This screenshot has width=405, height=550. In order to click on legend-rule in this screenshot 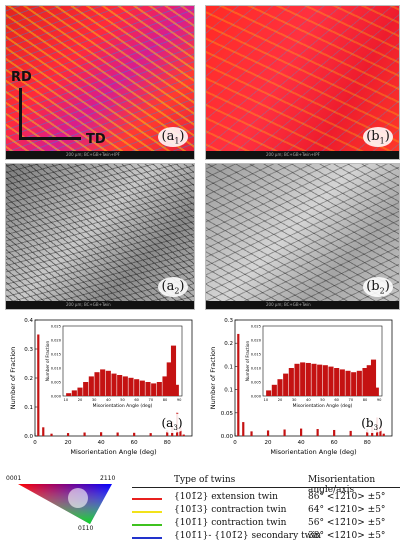, I will do `click(266, 487)`.